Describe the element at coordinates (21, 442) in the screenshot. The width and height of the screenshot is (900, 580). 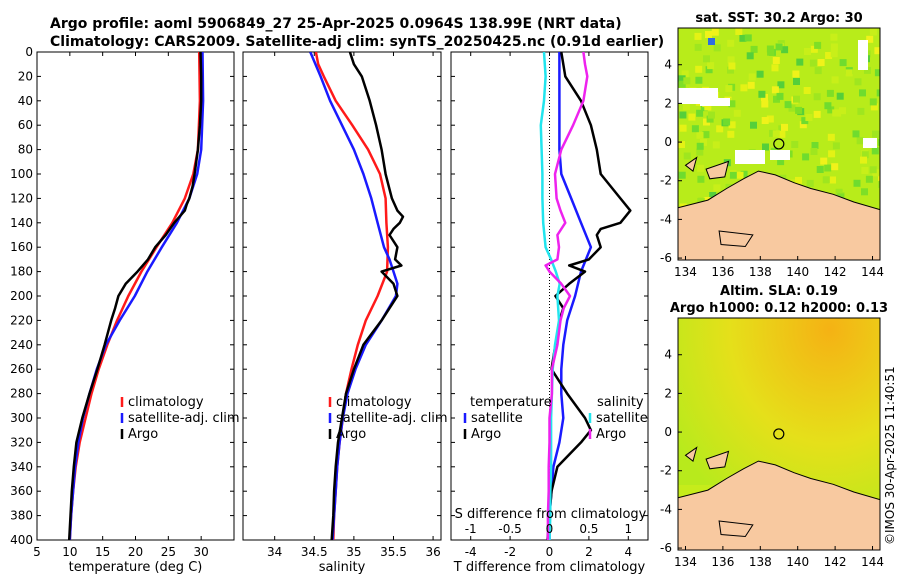
I see `y-tick-label: 320` at that location.